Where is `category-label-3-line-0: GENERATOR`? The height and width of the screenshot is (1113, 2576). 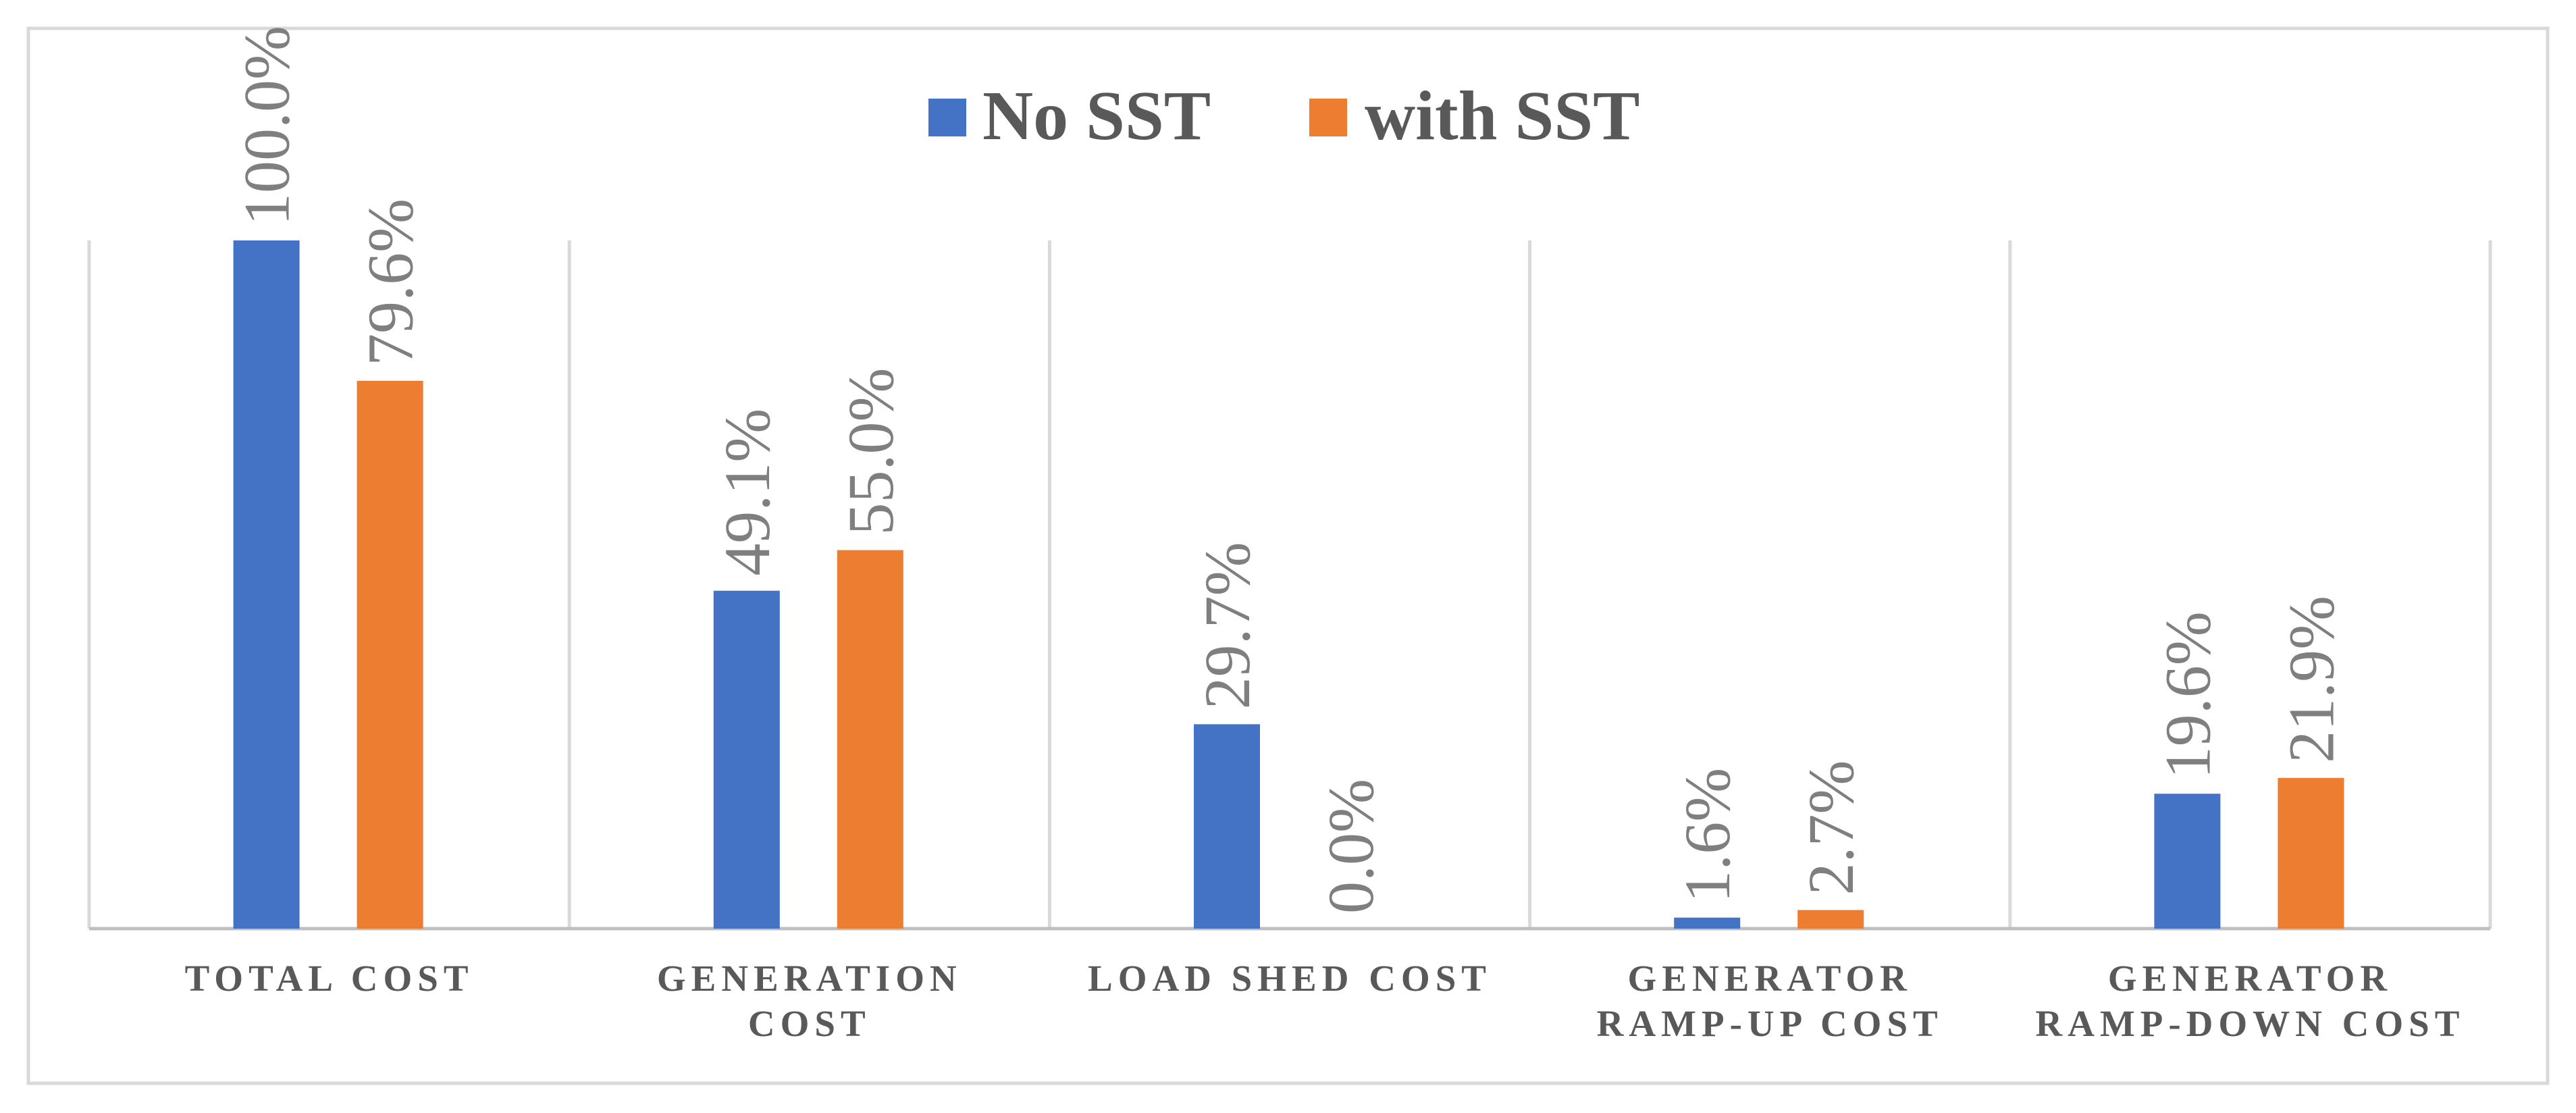 category-label-3-line-0: GENERATOR is located at coordinates (1769, 979).